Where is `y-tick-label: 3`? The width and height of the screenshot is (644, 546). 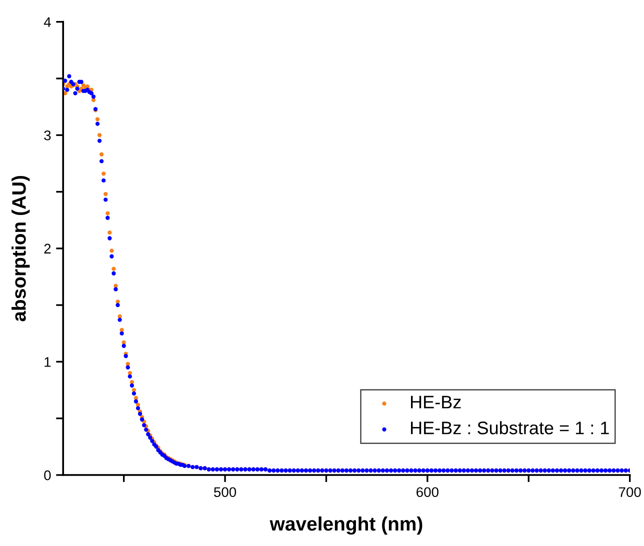
y-tick-label: 3 is located at coordinates (47, 135).